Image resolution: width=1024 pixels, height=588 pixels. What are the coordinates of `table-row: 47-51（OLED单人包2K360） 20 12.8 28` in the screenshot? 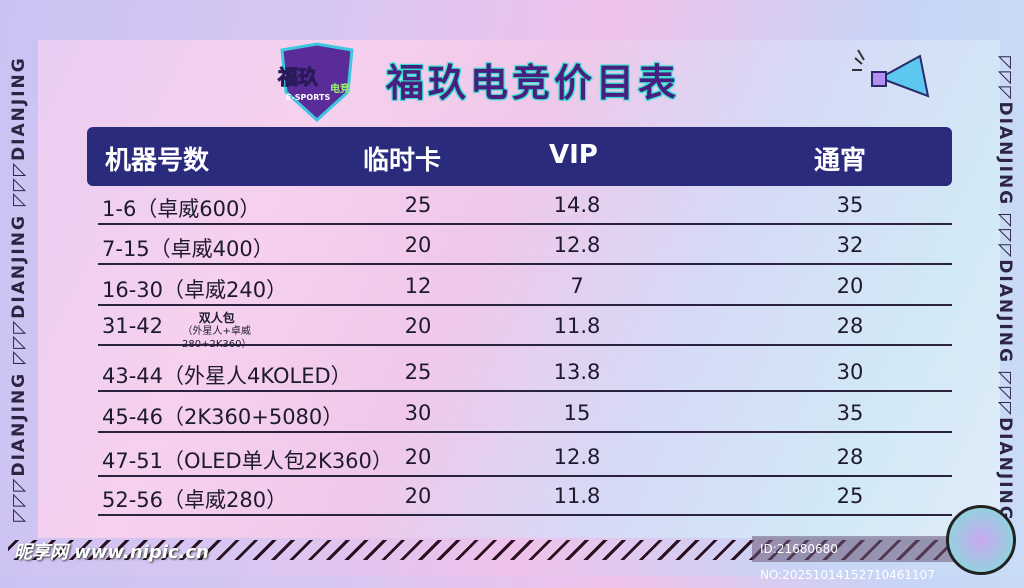 It's located at (525, 457).